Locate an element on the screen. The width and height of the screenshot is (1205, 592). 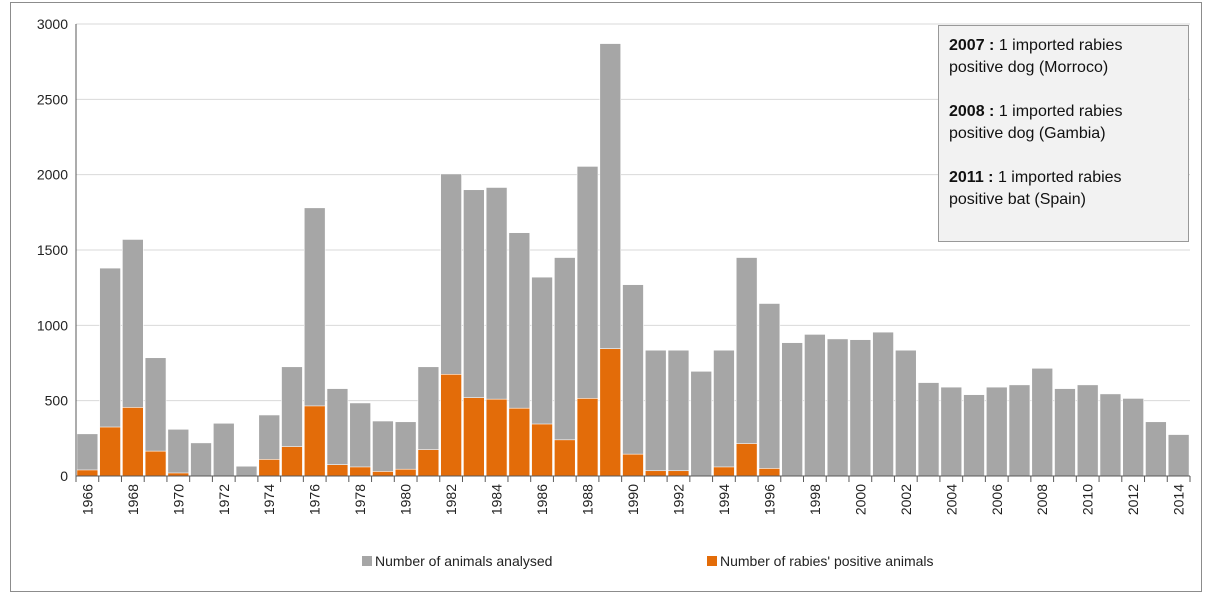
bar-positive-1967 is located at coordinates (110, 451).